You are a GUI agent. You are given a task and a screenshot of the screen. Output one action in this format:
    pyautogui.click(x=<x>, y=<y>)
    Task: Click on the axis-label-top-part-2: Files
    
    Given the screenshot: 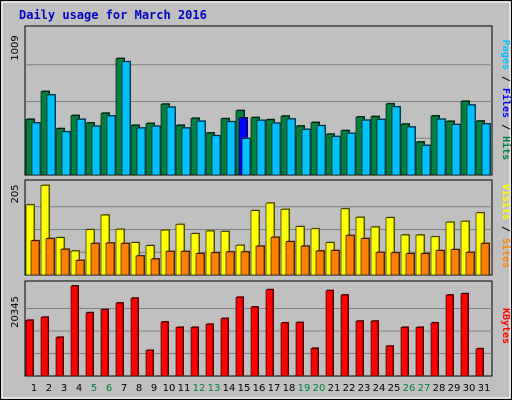 What is the action you would take?
    pyautogui.click(x=506, y=103)
    